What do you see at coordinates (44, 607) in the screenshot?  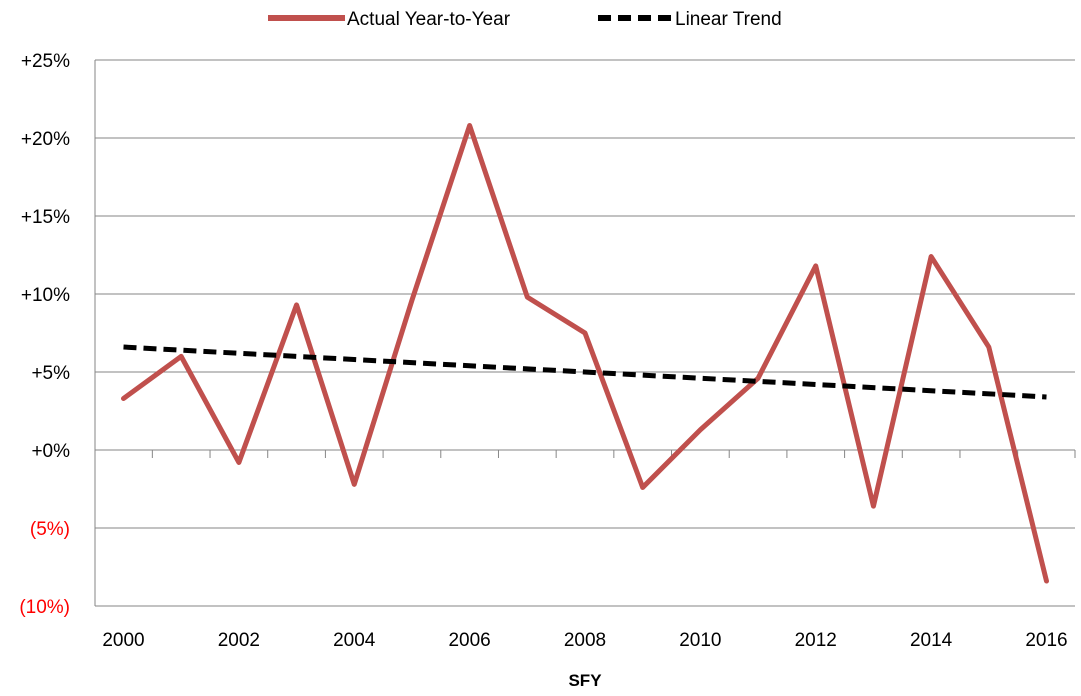 I see `y-tick-label: (10%)` at bounding box center [44, 607].